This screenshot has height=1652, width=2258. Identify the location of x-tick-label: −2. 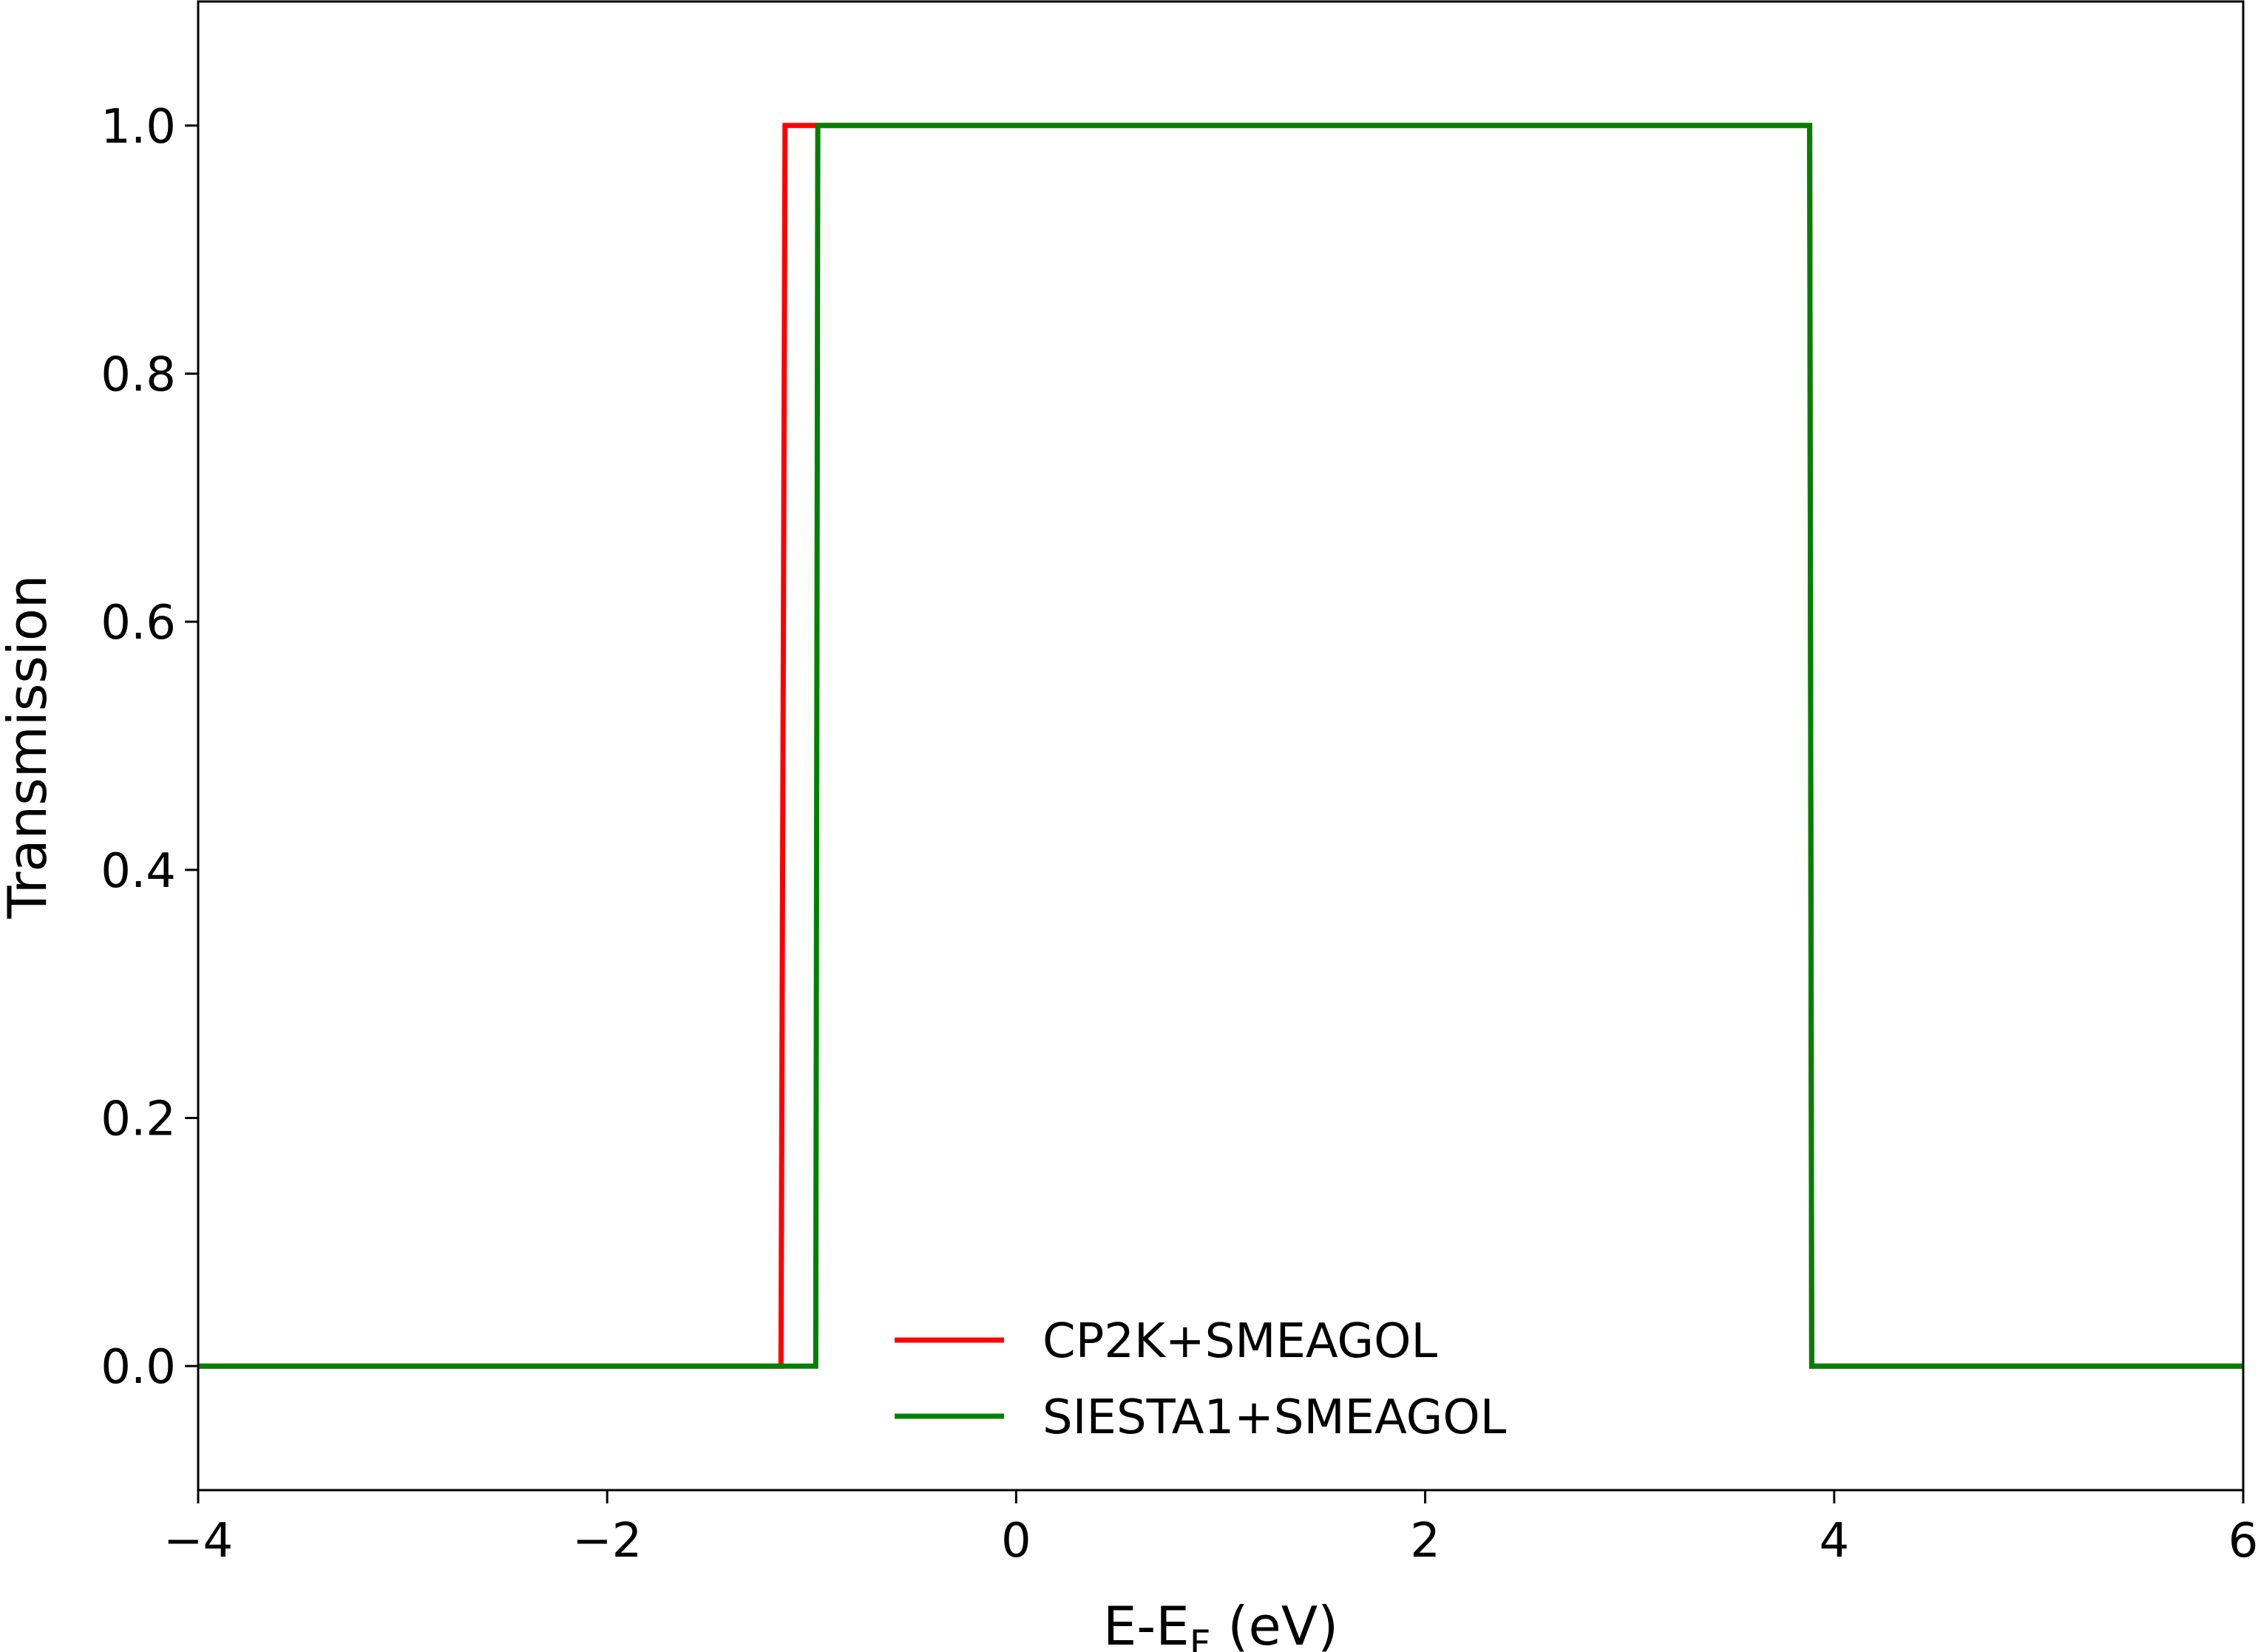
(607, 1541).